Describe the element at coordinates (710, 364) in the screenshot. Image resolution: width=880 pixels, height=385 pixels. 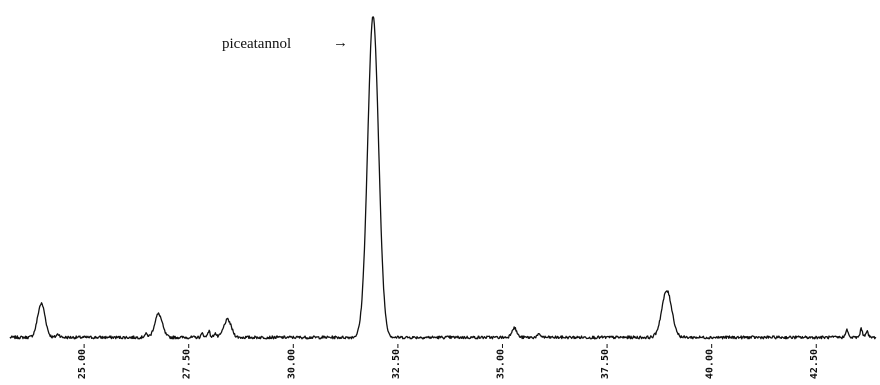
I see `x-tick-label: 40.00` at that location.